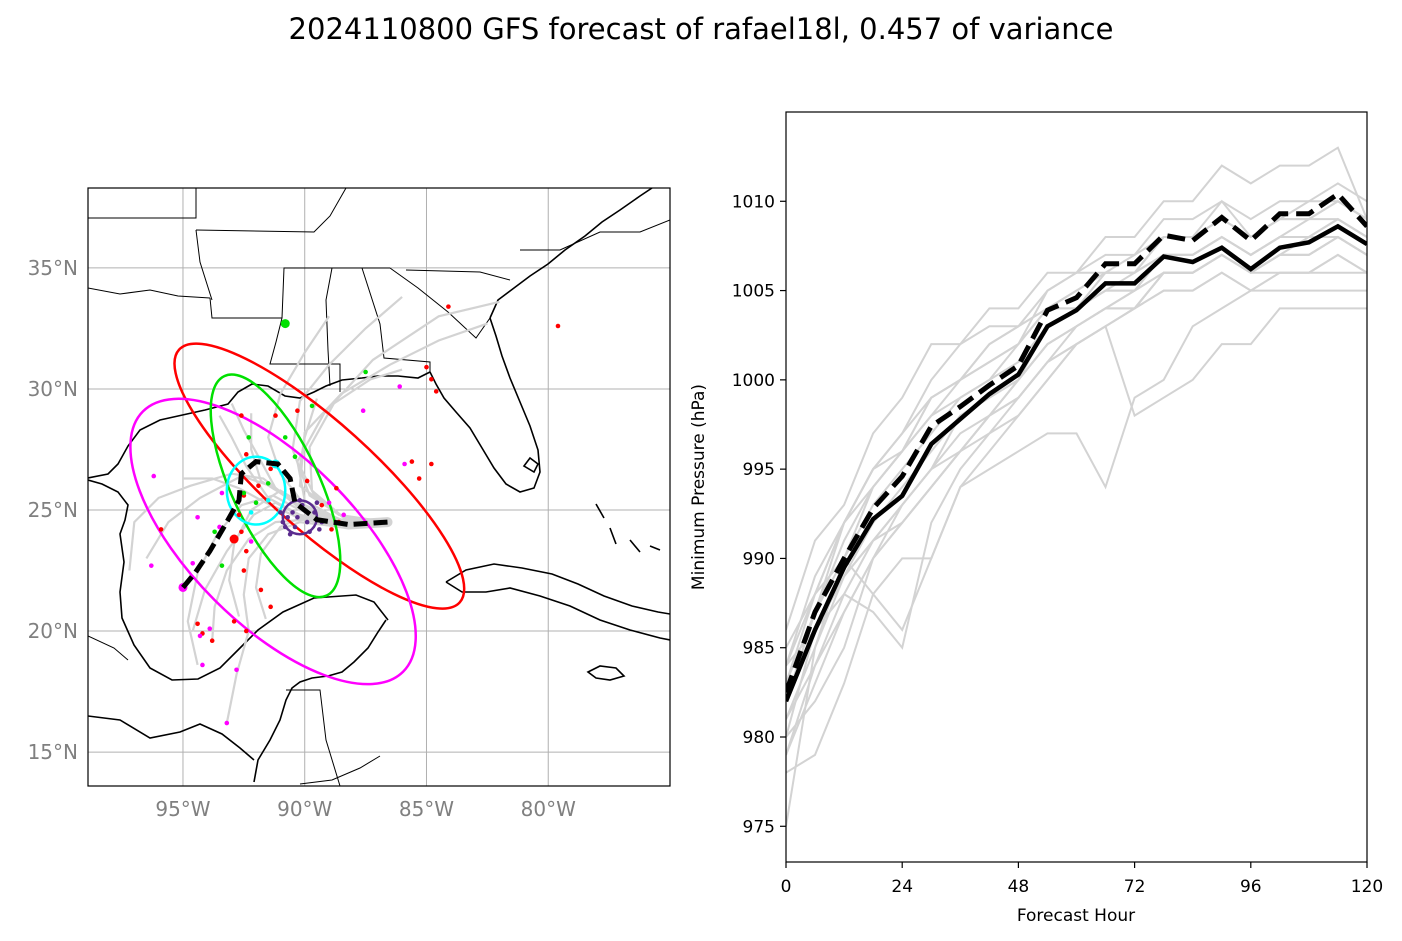  I want to click on us-gulf-coastline, so click(238, 580).